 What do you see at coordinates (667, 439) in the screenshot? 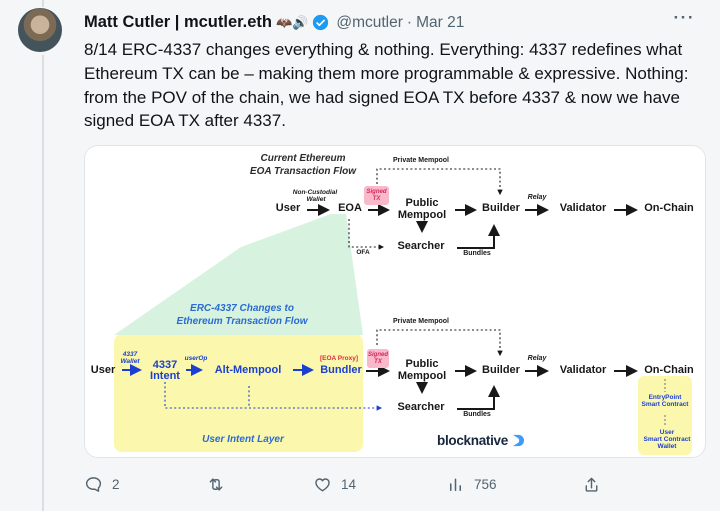
I see `label-scw-2: Smart Contract` at bounding box center [667, 439].